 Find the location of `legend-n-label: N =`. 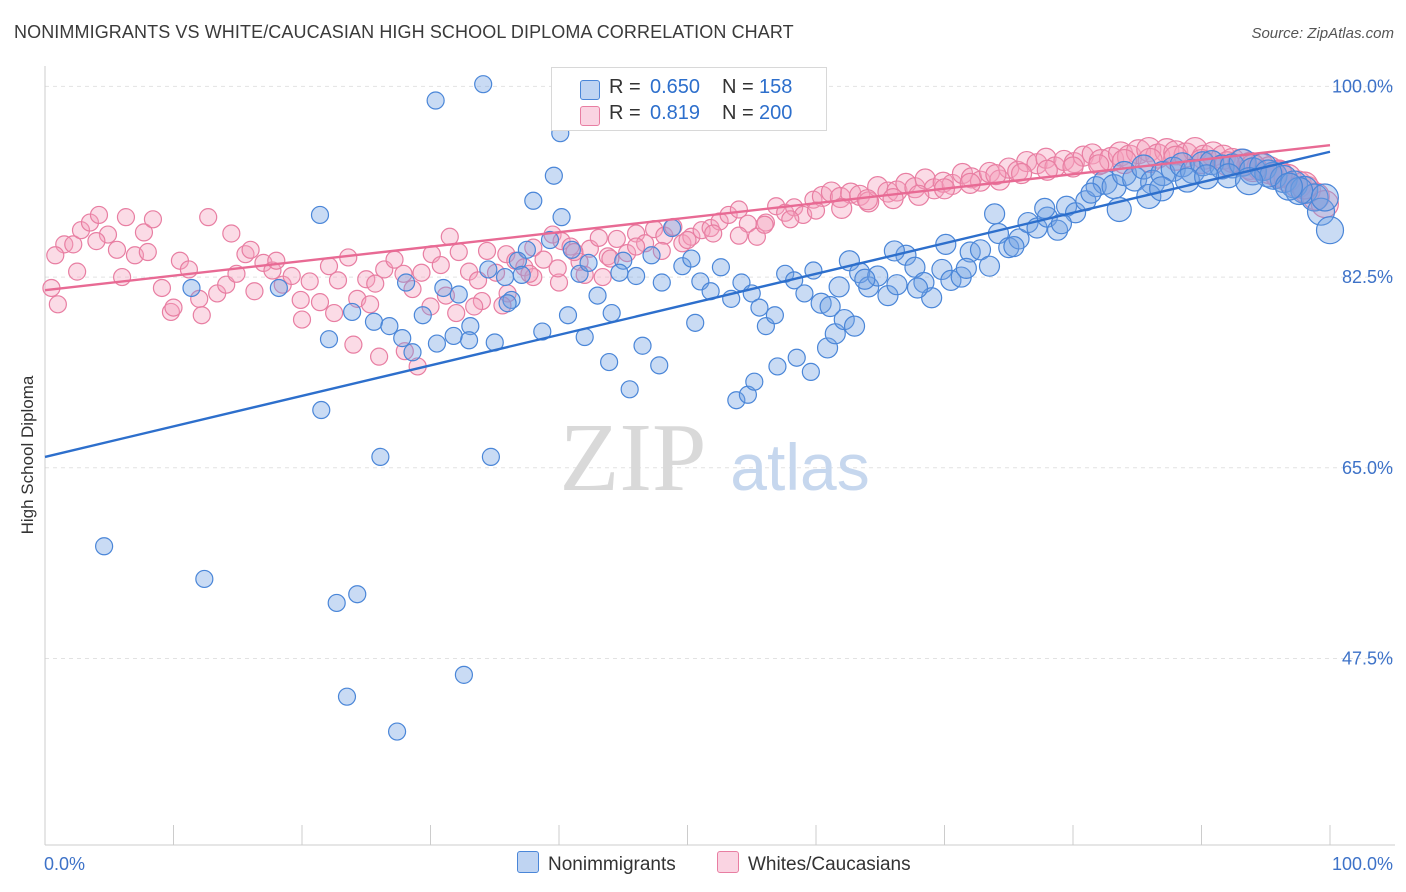

legend-n-label: N = is located at coordinates (738, 87).